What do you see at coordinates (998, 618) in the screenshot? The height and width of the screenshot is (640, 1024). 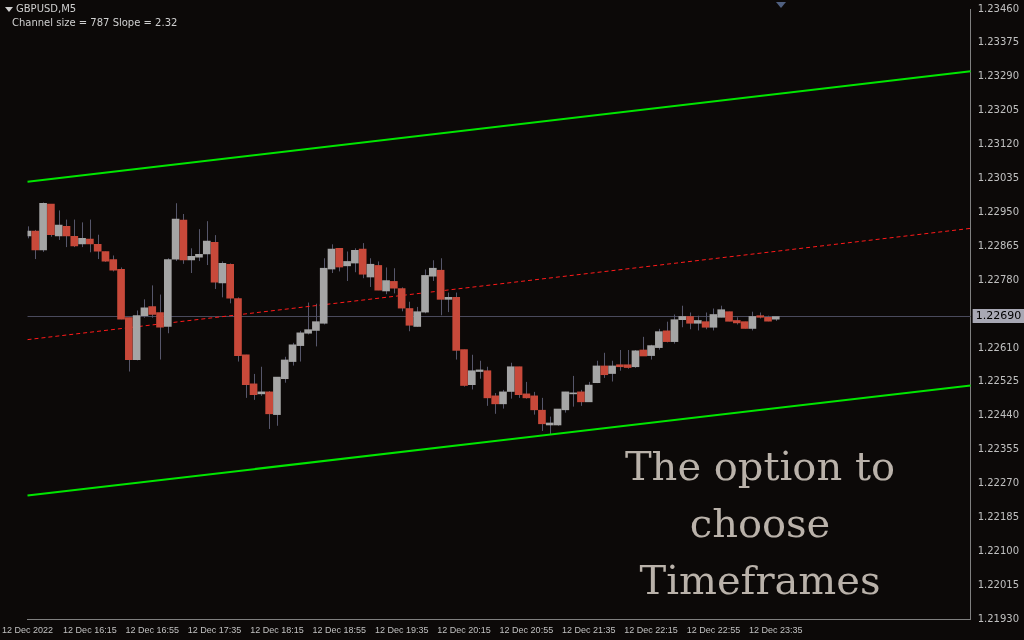 I see `y-tick-label: 1.21930` at bounding box center [998, 618].